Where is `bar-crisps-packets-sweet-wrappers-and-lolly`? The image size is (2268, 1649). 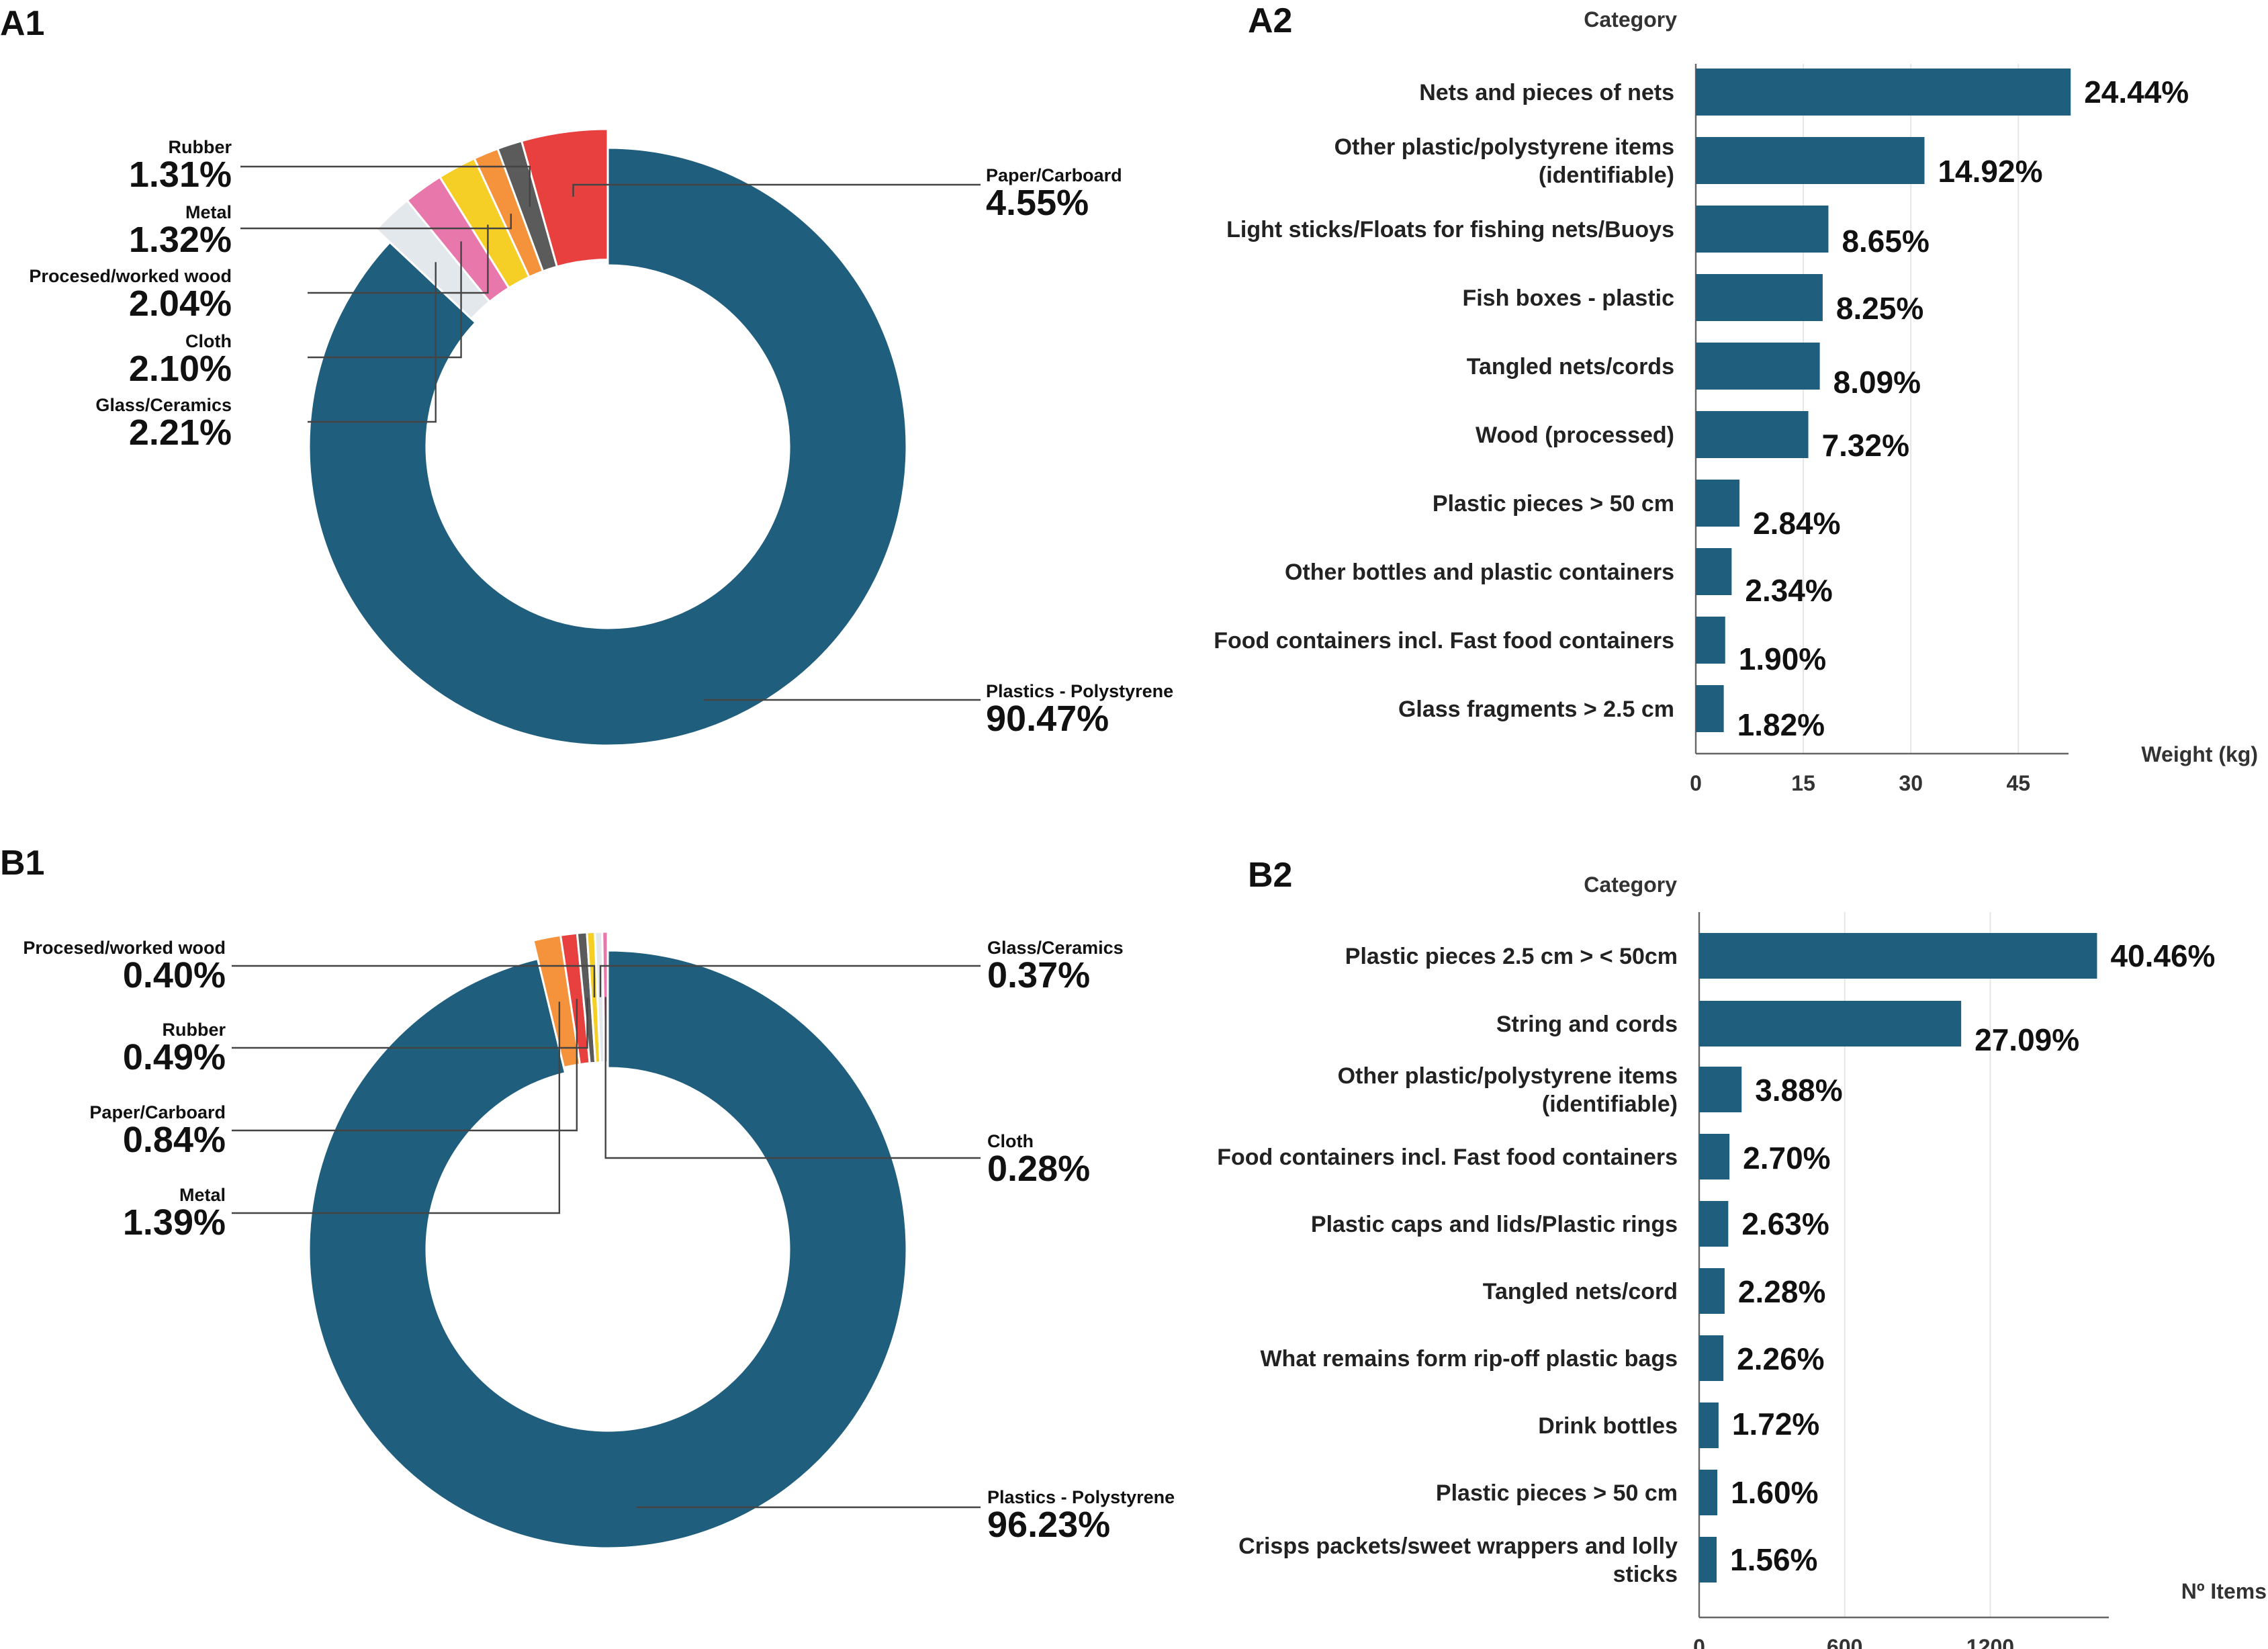
bar-crisps-packets-sweet-wrappers-and-lolly is located at coordinates (1708, 1560).